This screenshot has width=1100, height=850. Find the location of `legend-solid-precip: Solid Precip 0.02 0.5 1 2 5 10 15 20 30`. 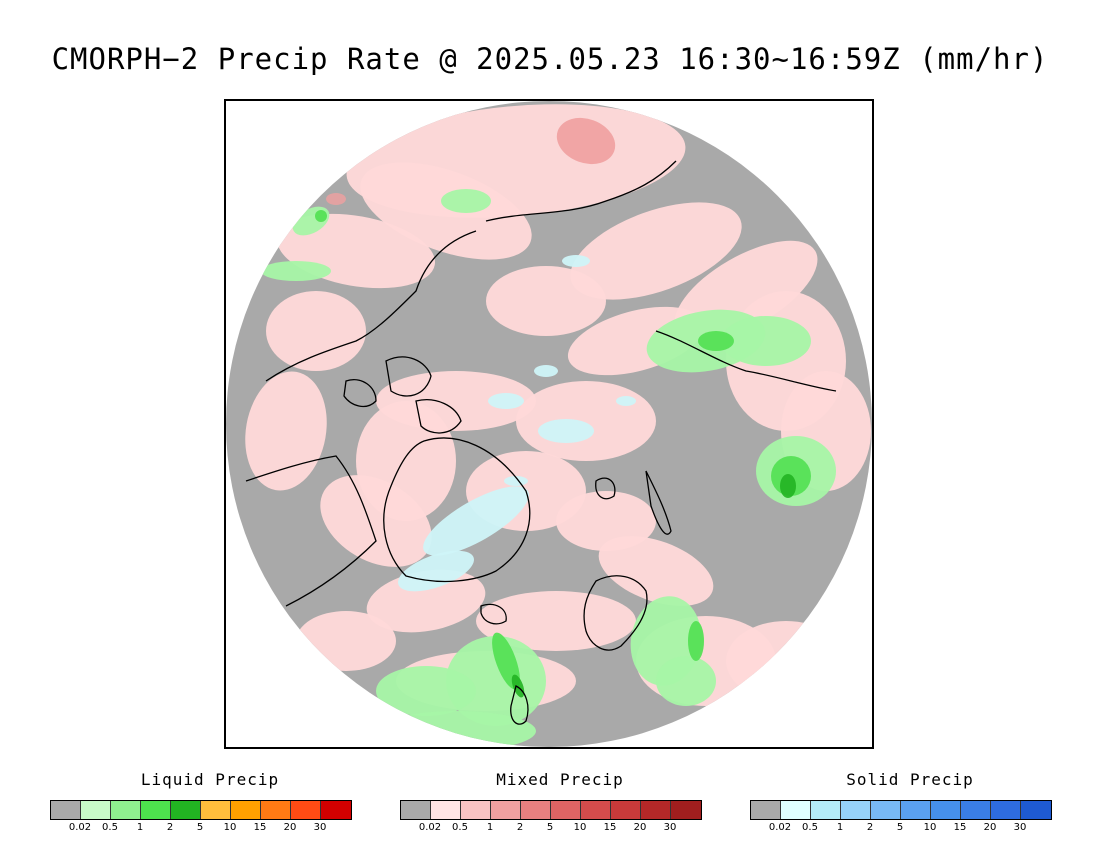

legend-solid-precip: Solid Precip 0.02 0.5 1 2 5 10 15 20 30 is located at coordinates (910, 801).